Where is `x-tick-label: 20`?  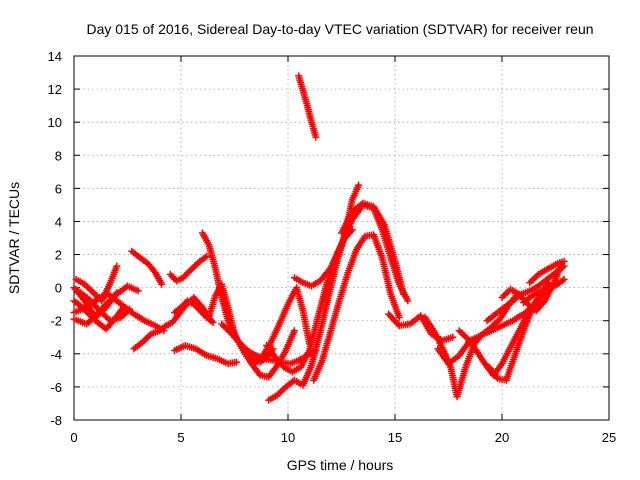 x-tick-label: 20 is located at coordinates (502, 437).